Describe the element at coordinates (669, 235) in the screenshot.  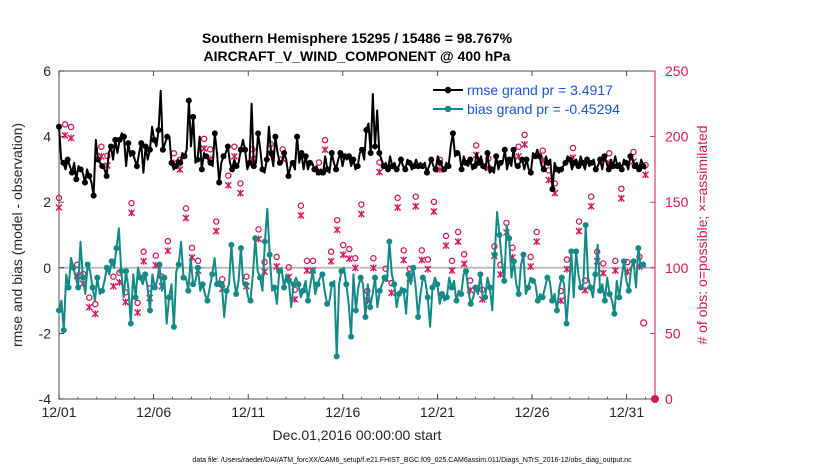
I see `y-right-axis: 0 50 100 150 200 250` at that location.